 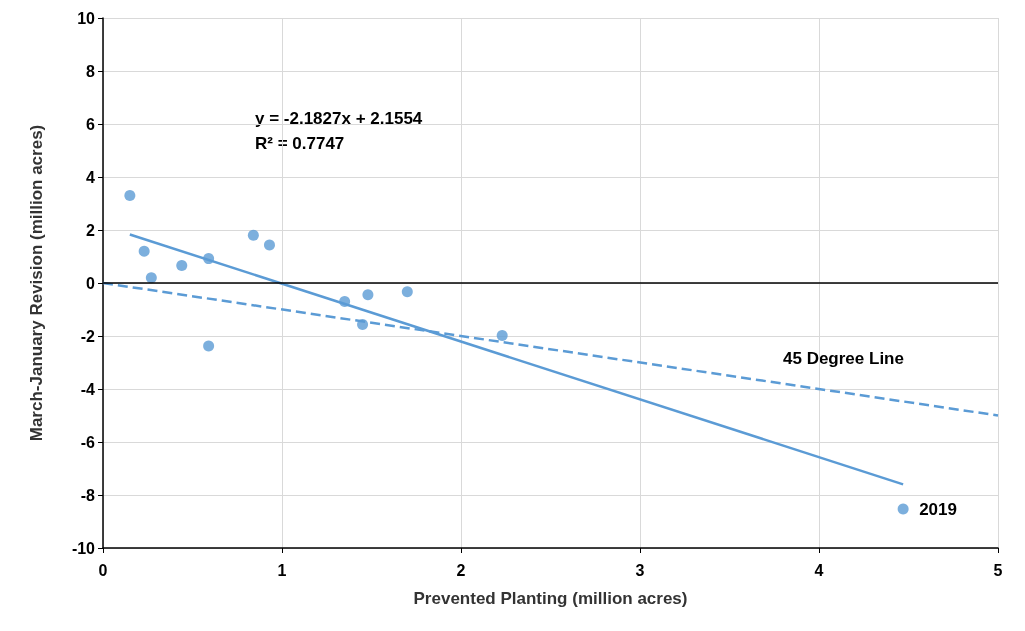 What do you see at coordinates (88, 336) in the screenshot?
I see `y-tick-label: -2` at bounding box center [88, 336].